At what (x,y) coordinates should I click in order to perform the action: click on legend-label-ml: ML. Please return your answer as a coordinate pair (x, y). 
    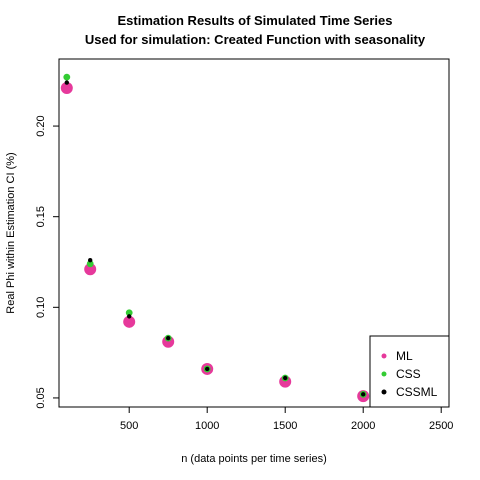
    Looking at the image, I should click on (404, 356).